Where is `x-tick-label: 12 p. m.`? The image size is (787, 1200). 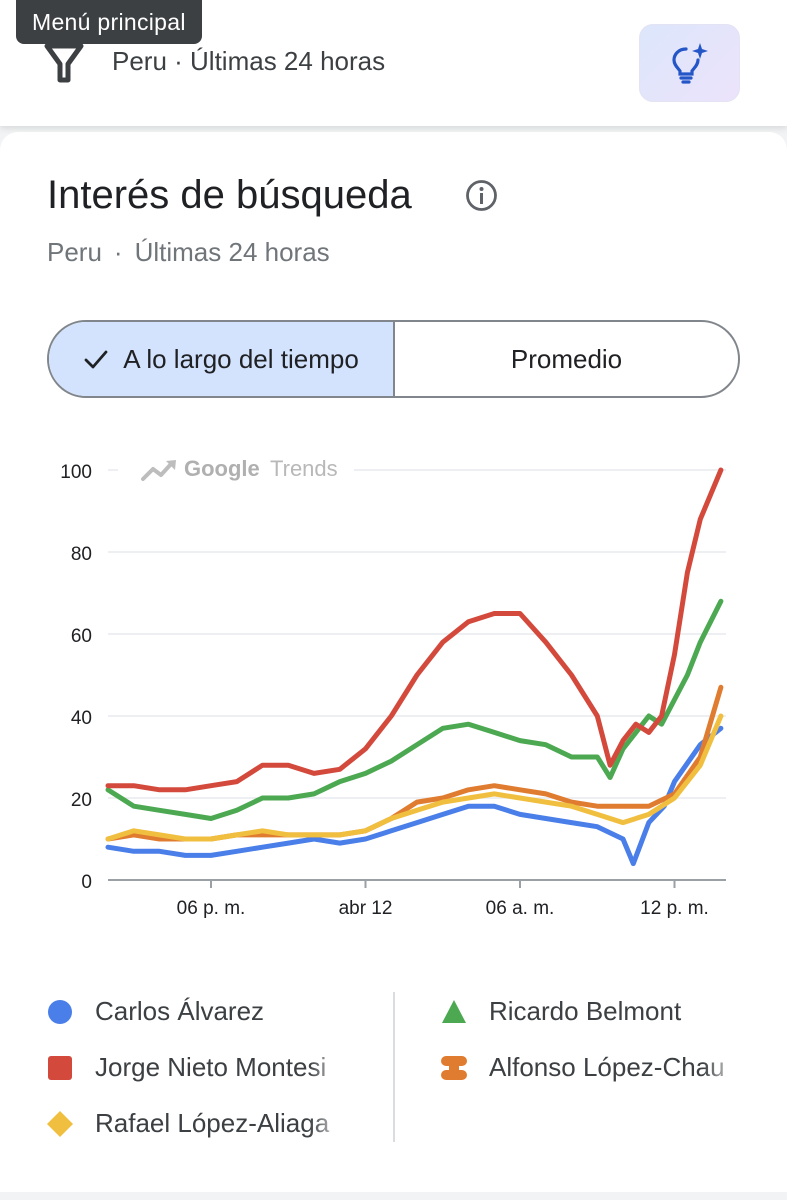 x-tick-label: 12 p. m. is located at coordinates (674, 908).